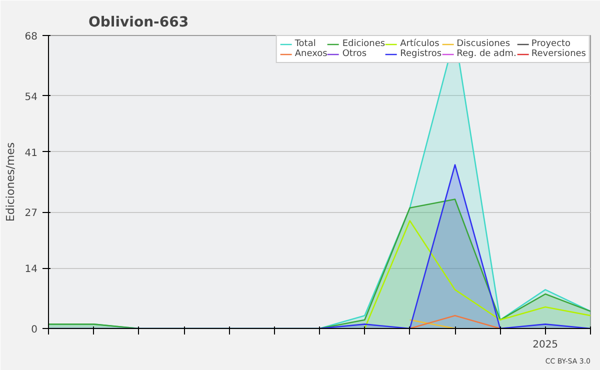 The height and width of the screenshot is (370, 600). What do you see at coordinates (34, 330) in the screenshot?
I see `y-tick-label: 0` at bounding box center [34, 330].